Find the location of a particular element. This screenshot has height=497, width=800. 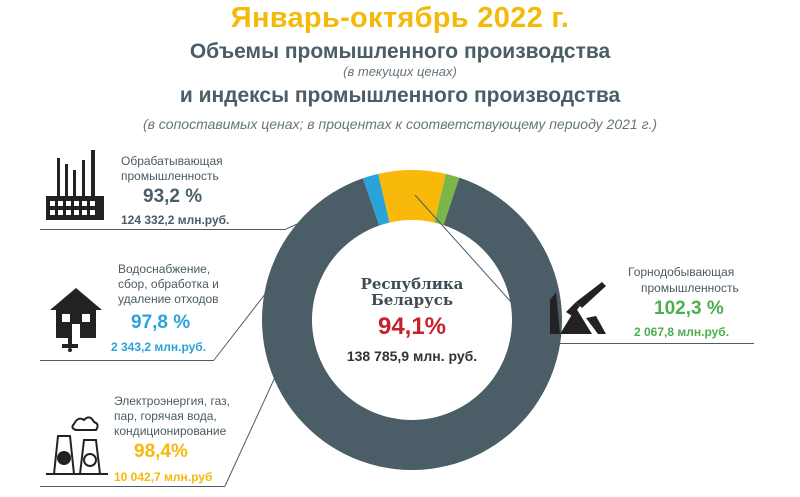

mining-label-1: Горнодобывающая is located at coordinates (681, 272).